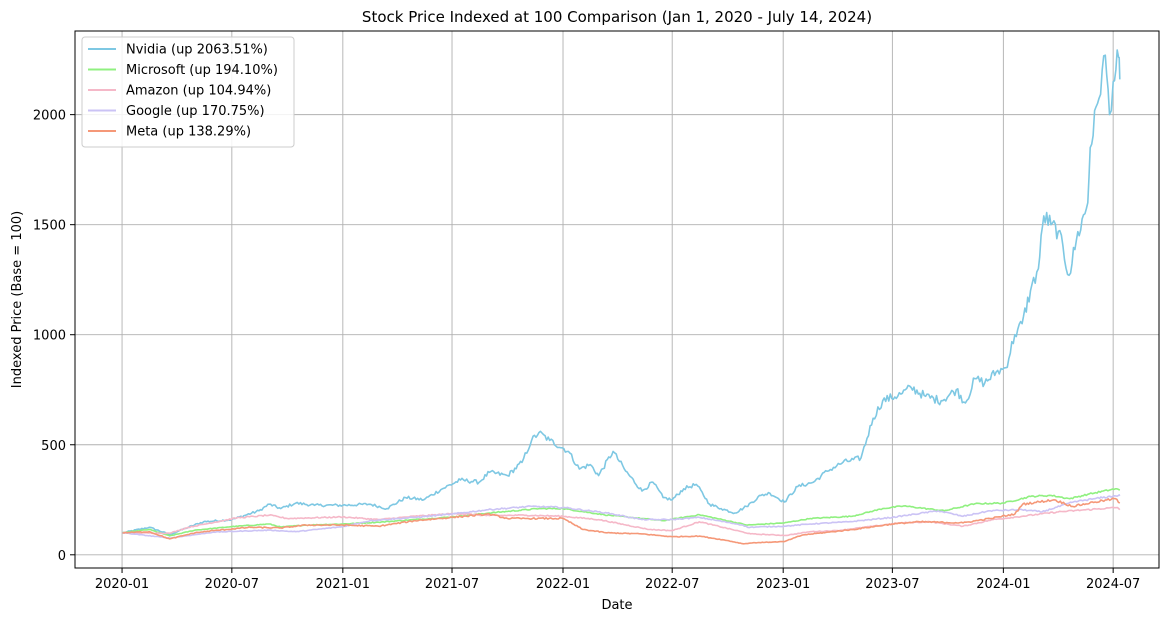 The image size is (1169, 626). Describe the element at coordinates (232, 584) in the screenshot. I see `x-tick-label: 2020-07` at that location.